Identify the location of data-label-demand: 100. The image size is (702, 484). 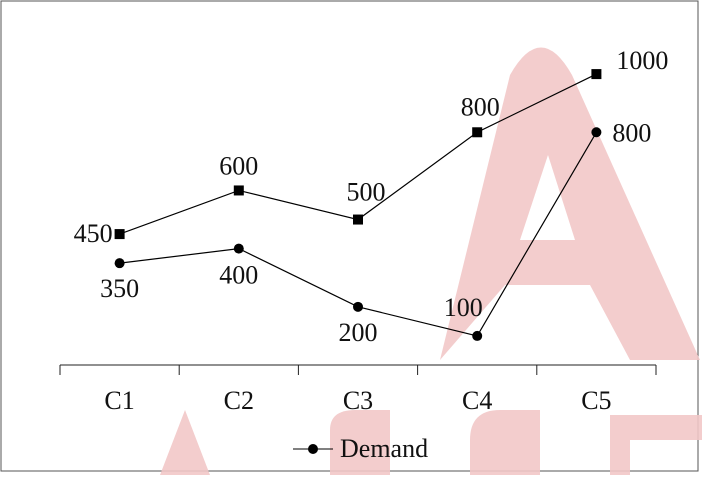
(463, 307).